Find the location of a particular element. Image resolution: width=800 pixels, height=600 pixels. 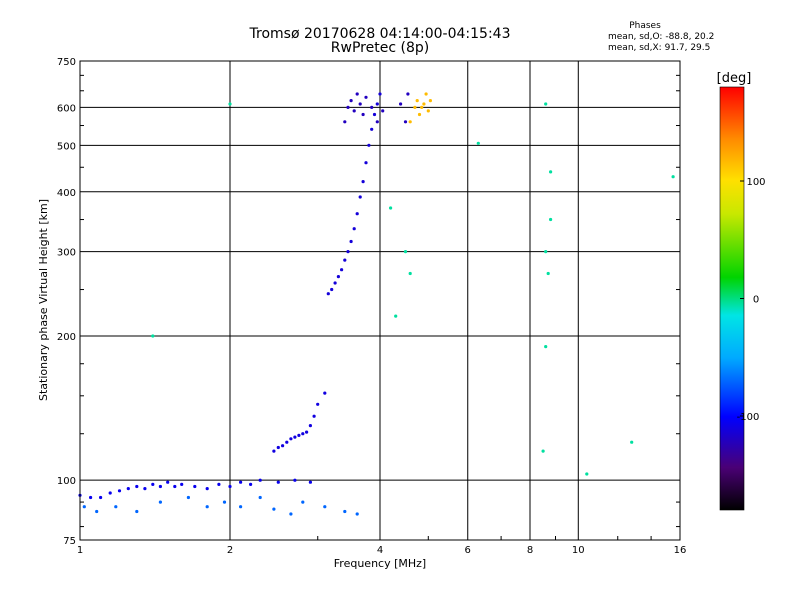

phases-header: Phases is located at coordinates (645, 26).